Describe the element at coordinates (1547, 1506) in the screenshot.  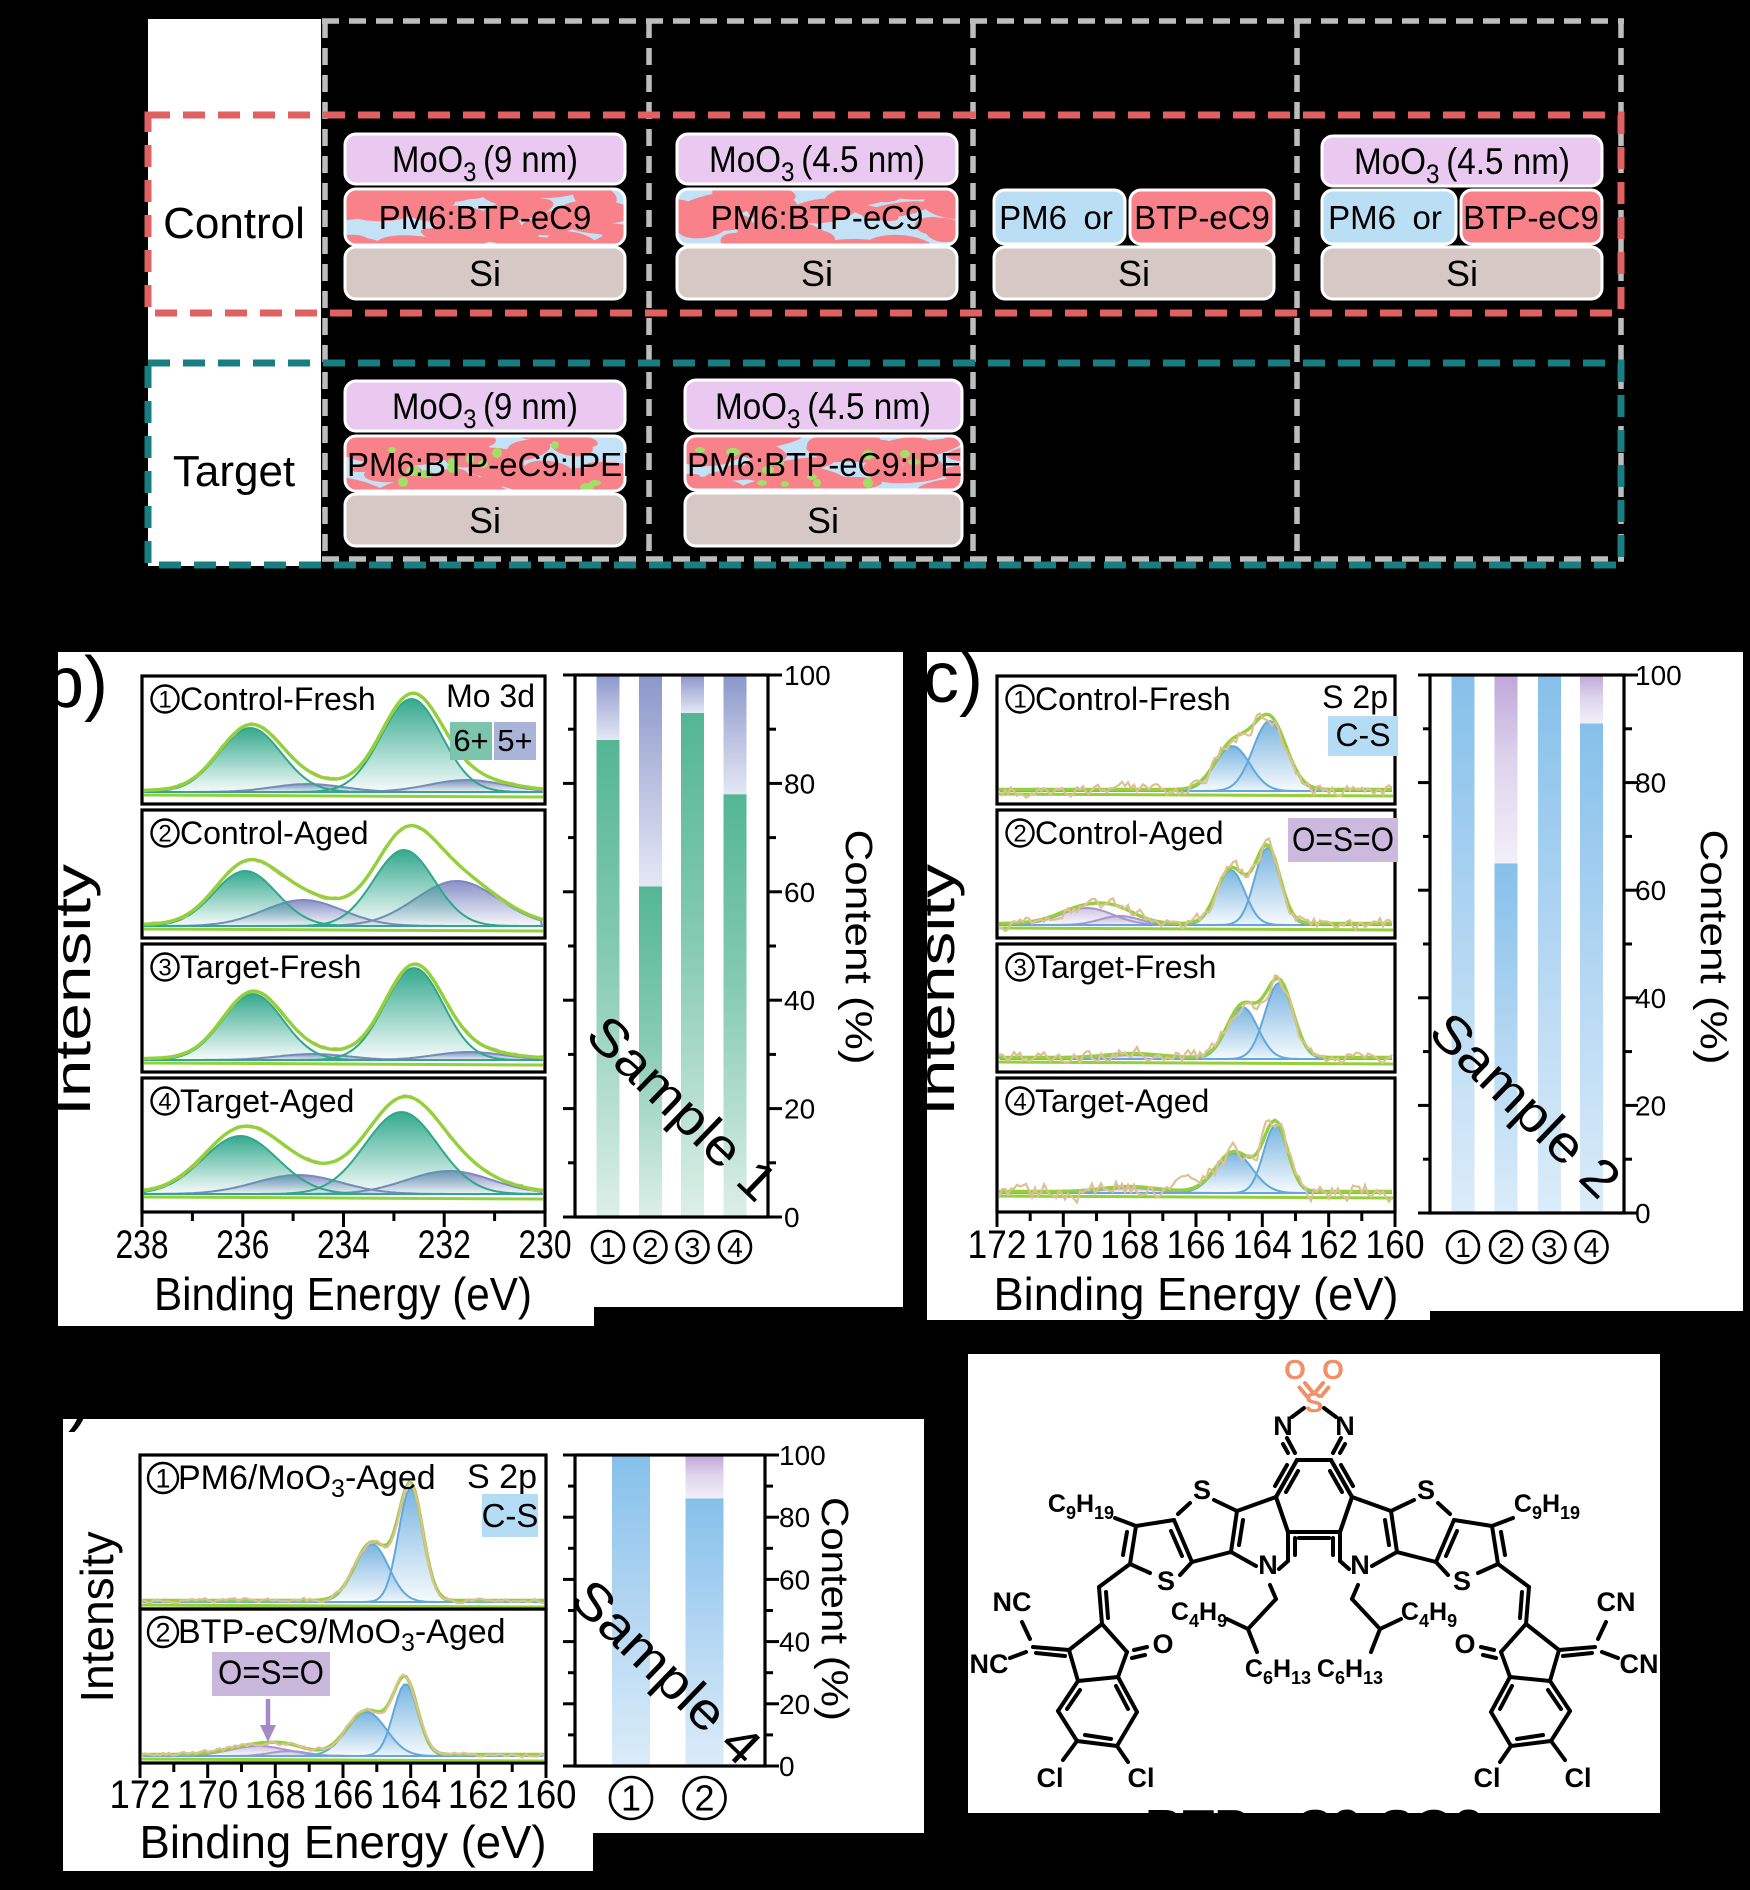
I see `svg-text: C9H19` at that location.